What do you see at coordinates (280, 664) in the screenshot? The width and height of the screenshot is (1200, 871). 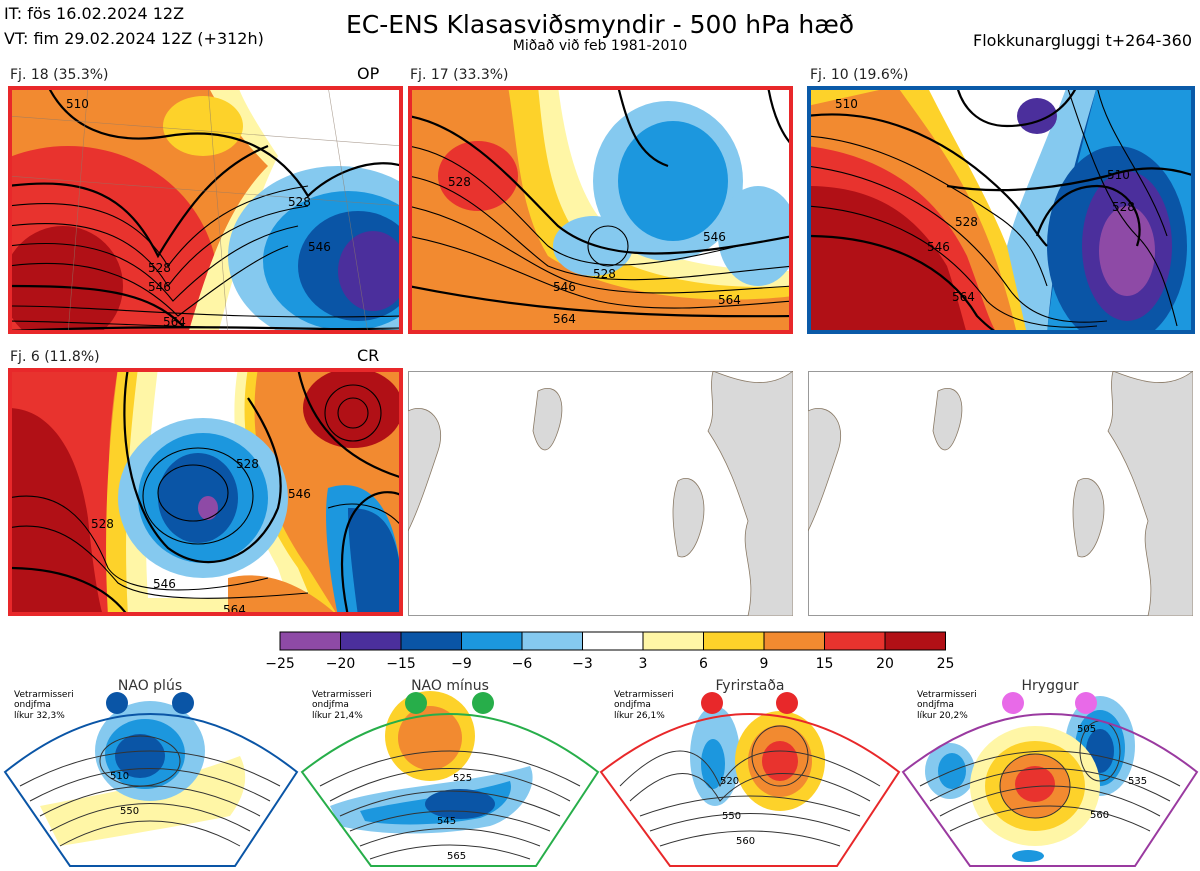 I see `colorbar-label-1: −25` at bounding box center [280, 664].